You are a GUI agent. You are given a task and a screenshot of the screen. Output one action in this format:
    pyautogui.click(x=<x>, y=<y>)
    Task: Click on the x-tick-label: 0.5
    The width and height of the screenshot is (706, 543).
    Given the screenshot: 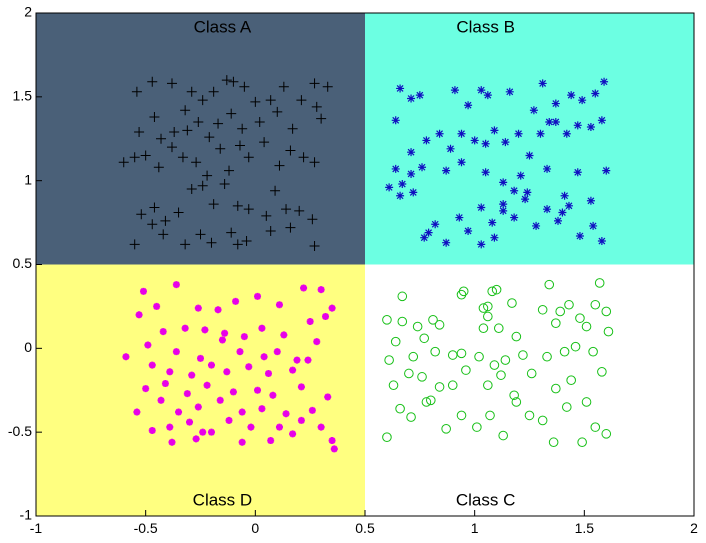 What is the action you would take?
    pyautogui.click(x=365, y=528)
    